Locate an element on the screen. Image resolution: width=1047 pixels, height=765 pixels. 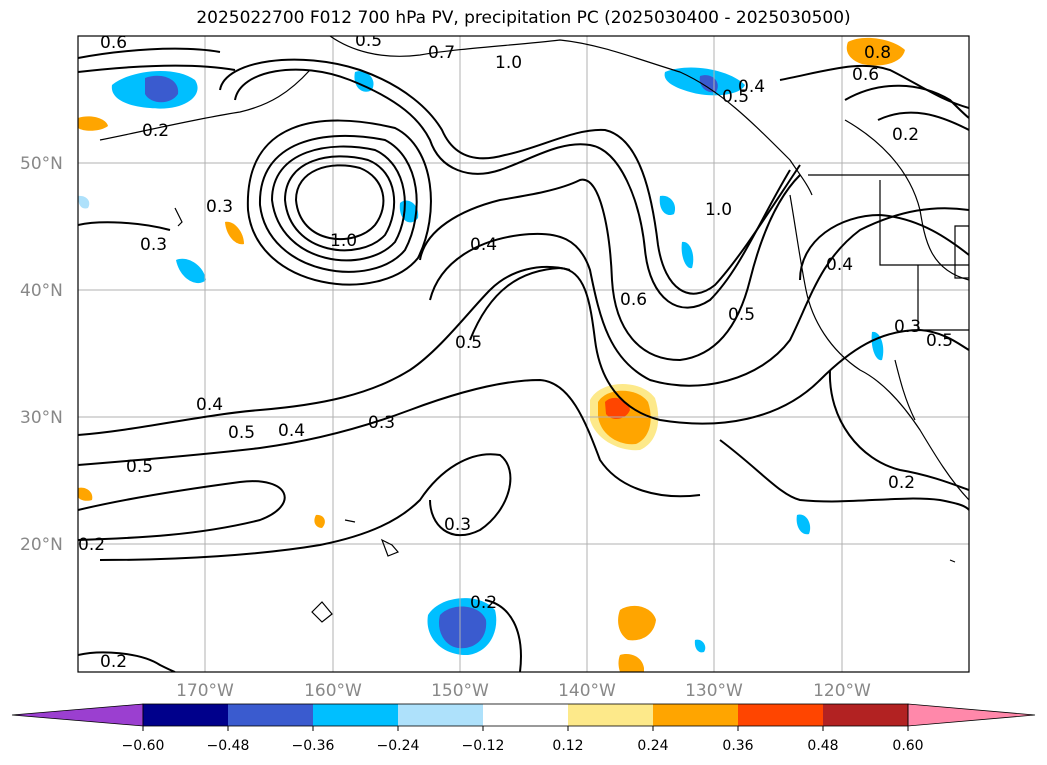
latitude-labels: 50°N 40°N 30°N 20°N is located at coordinates (41, 354).